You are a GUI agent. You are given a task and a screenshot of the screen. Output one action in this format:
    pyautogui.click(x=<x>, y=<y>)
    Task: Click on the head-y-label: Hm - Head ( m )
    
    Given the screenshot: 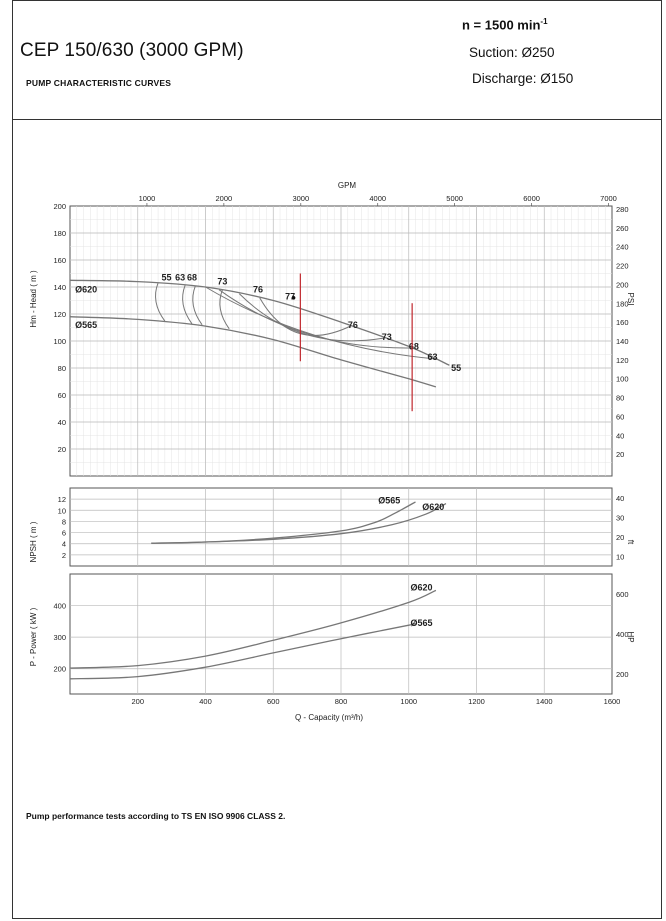 What is the action you would take?
    pyautogui.click(x=33, y=299)
    